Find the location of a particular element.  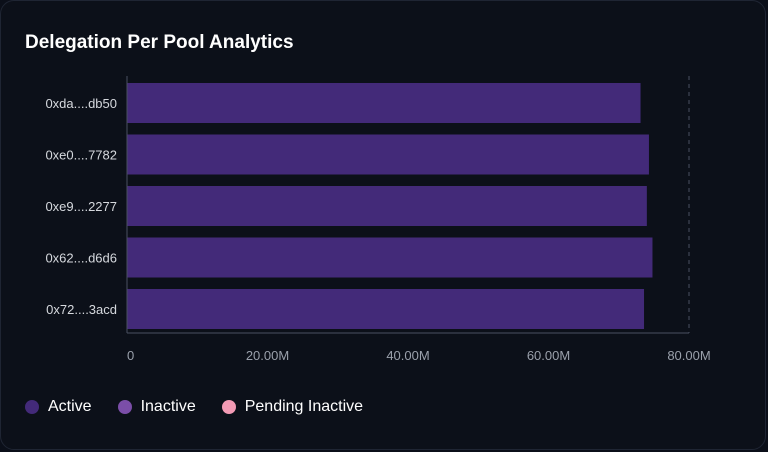

legend-item-inactive: Inactive is located at coordinates (156, 407).